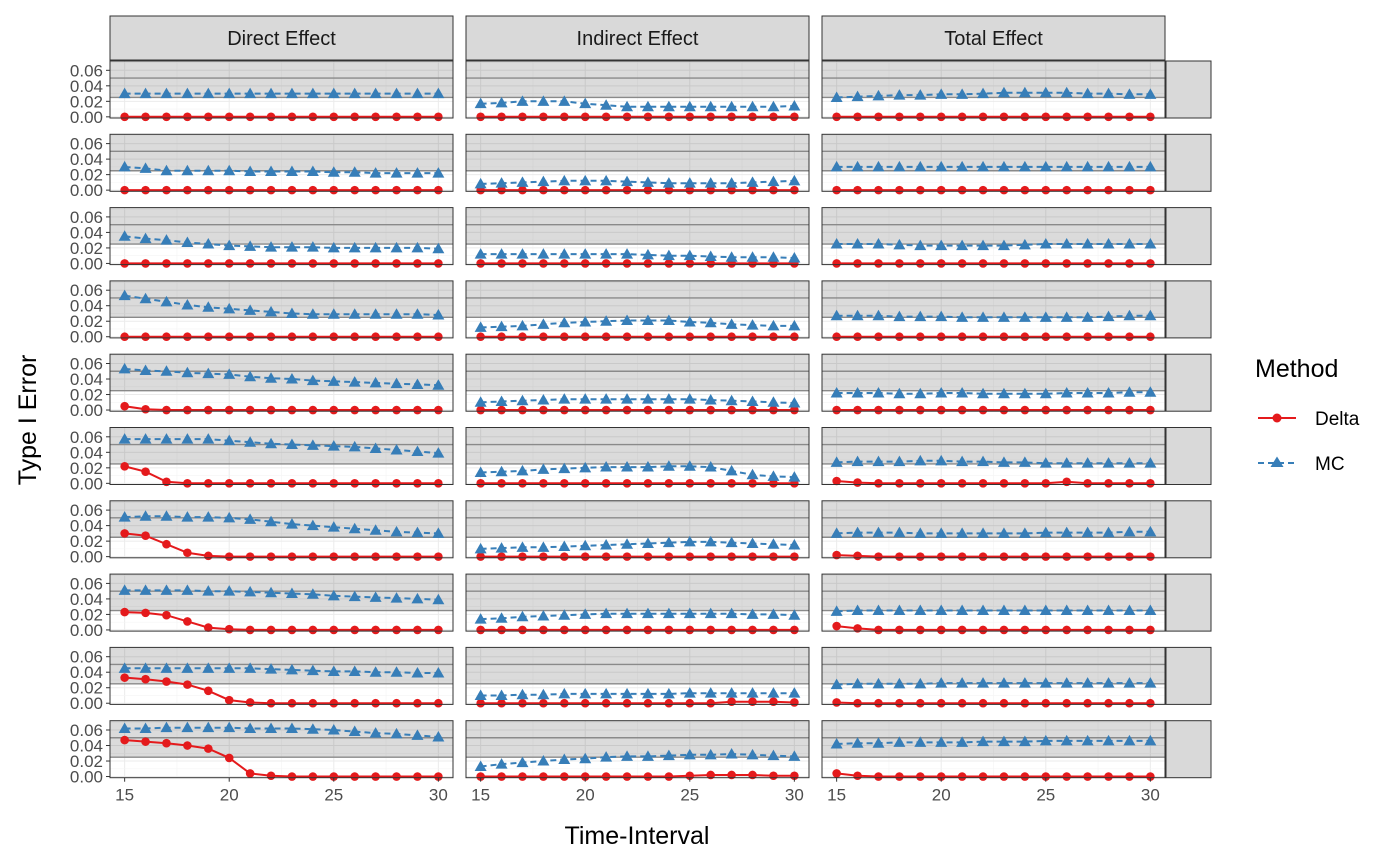 Image resolution: width=1400 pixels, height=866 pixels. Describe the element at coordinates (86, 599) in the screenshot. I see `y-tick-label: 0.04` at that location.